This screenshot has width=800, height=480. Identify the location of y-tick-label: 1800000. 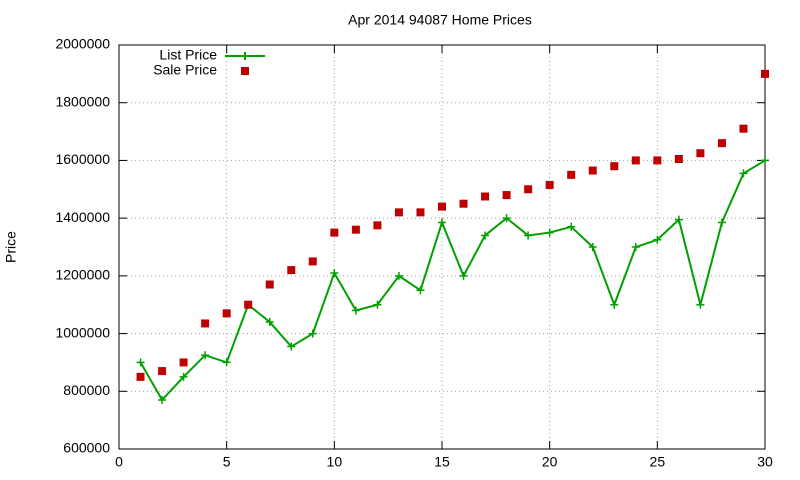
(82, 101).